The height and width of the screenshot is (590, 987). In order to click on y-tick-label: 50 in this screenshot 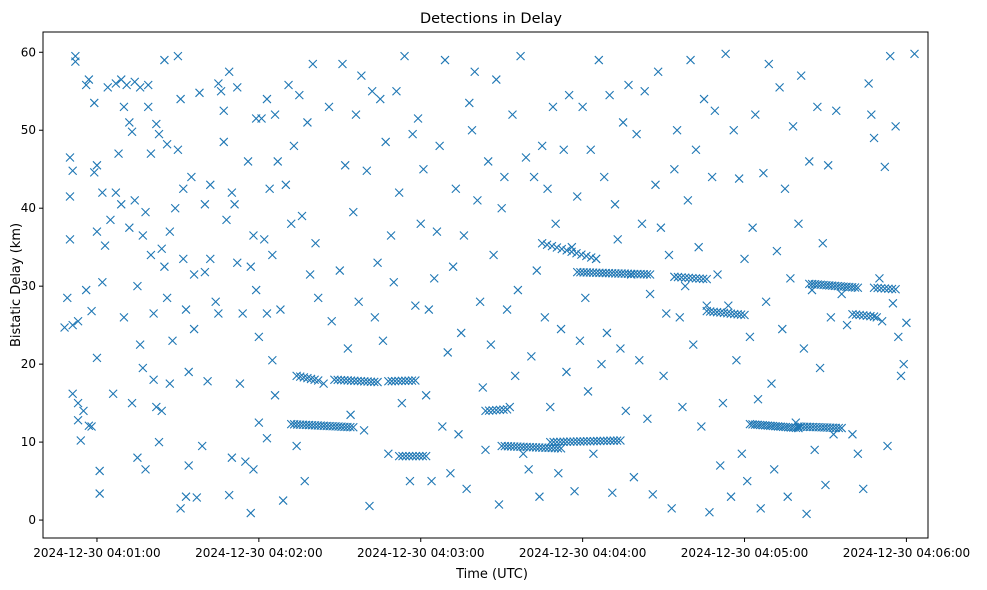, I will do `click(28, 130)`.